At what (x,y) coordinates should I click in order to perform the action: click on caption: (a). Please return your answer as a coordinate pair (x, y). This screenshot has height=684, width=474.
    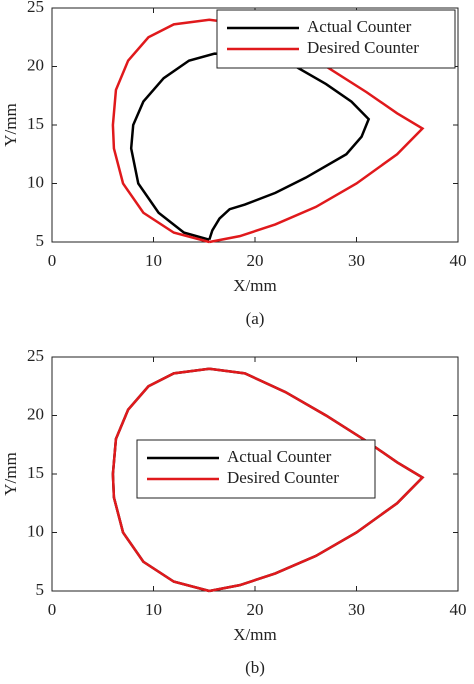
    Looking at the image, I should click on (255, 318).